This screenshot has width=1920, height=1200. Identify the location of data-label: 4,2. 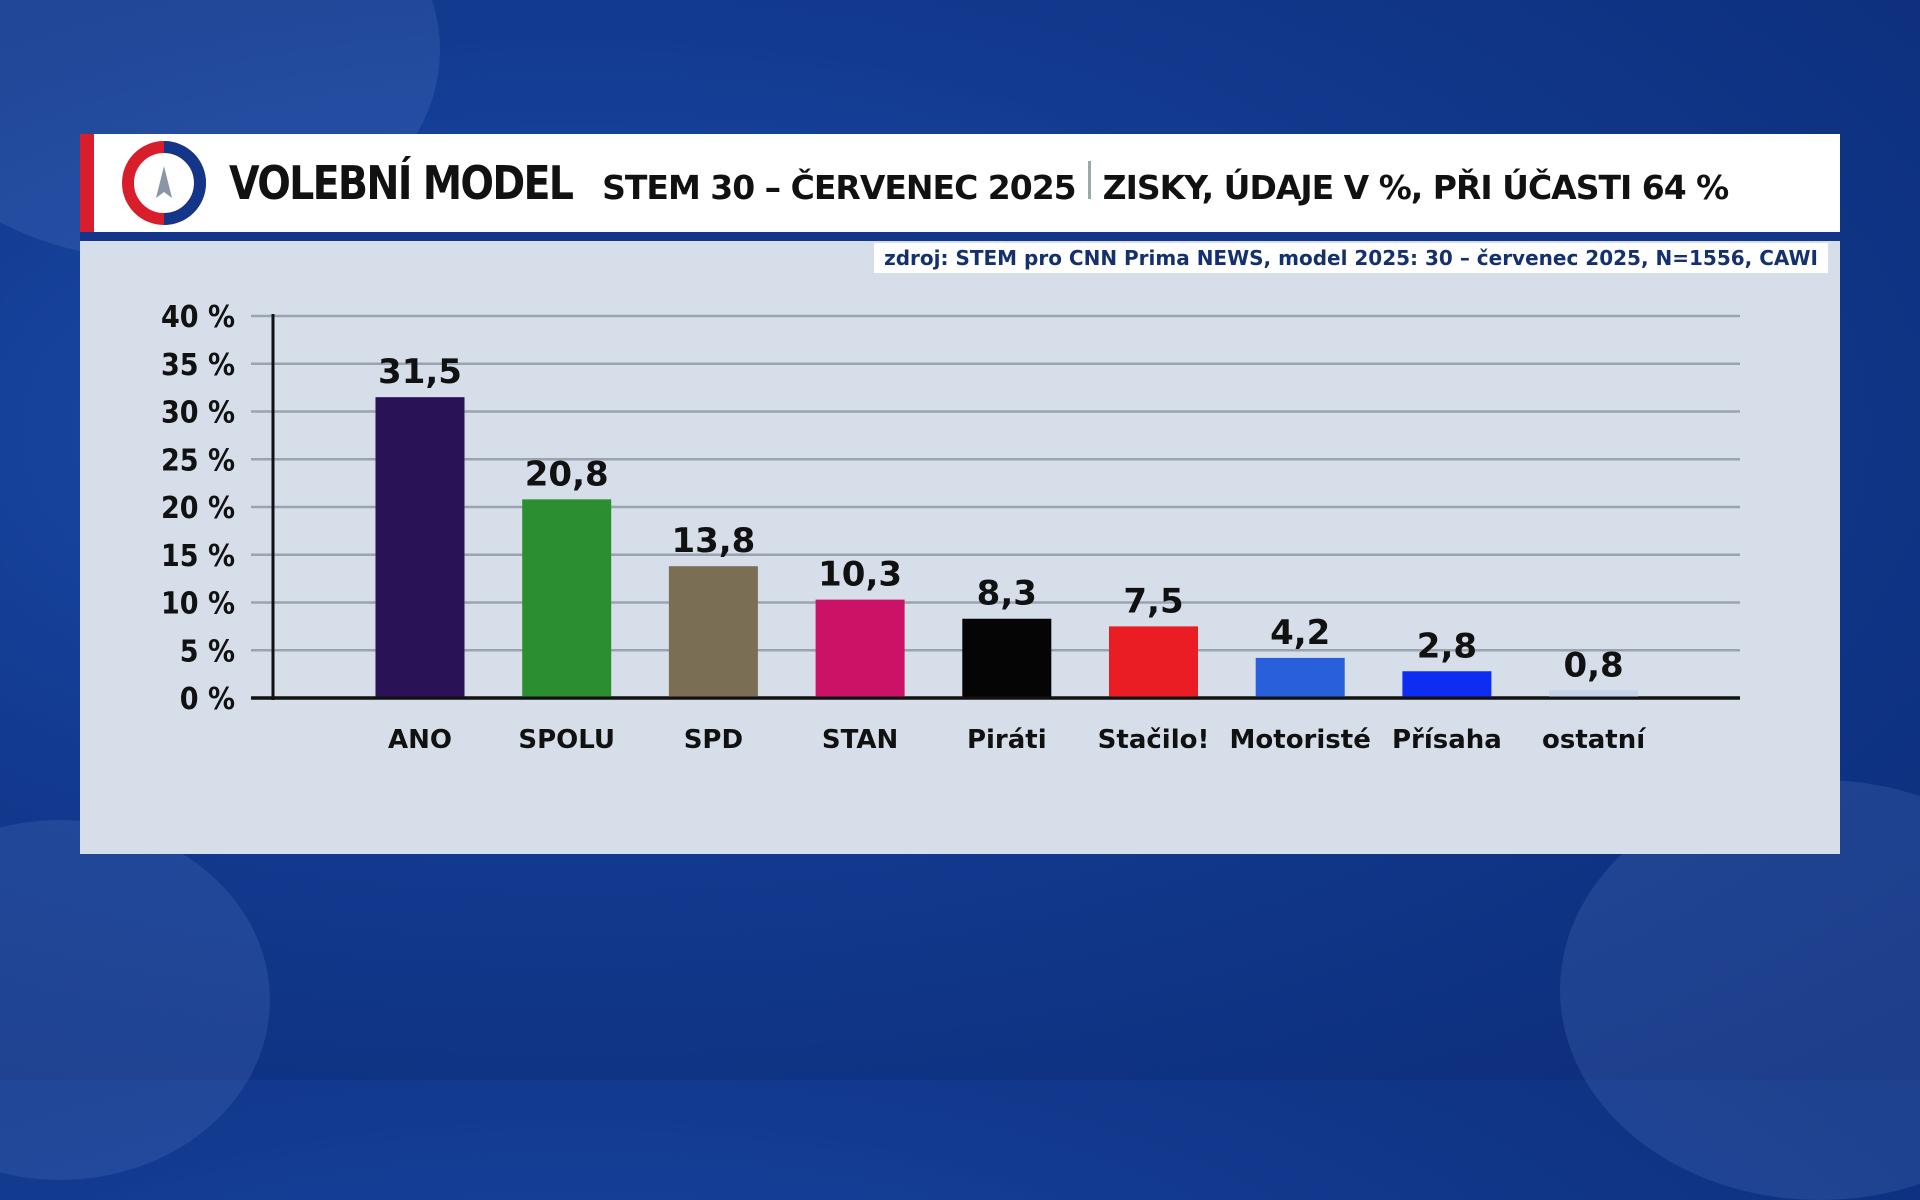
(1300, 633).